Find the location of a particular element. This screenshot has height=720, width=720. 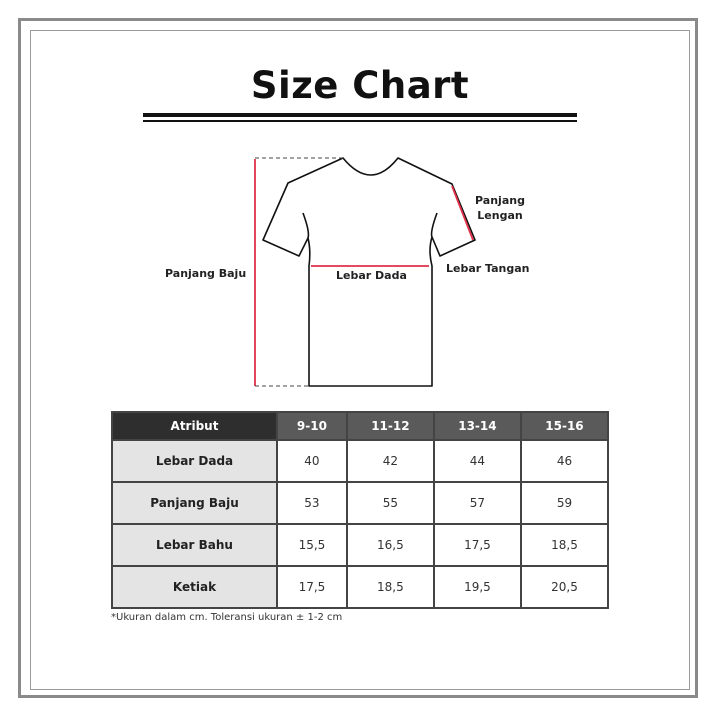

tshirt-left-seam is located at coordinates (306, 225).